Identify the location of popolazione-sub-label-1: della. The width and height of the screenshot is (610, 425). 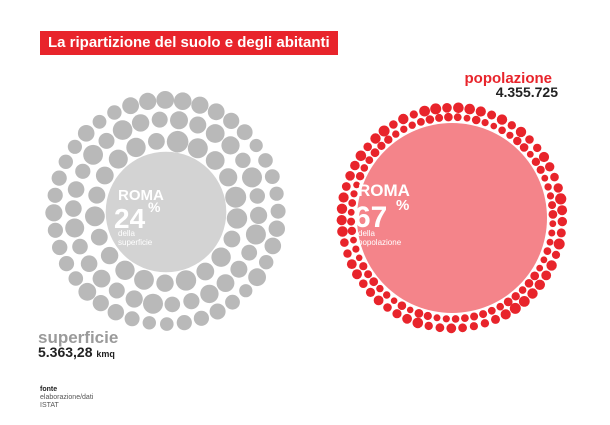
(366, 233).